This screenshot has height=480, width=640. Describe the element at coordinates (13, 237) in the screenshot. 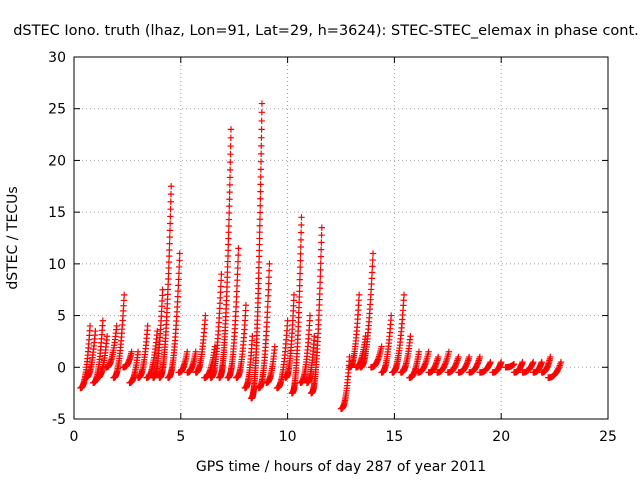

I see `y-axis-label: dSTEC / TECUs` at that location.